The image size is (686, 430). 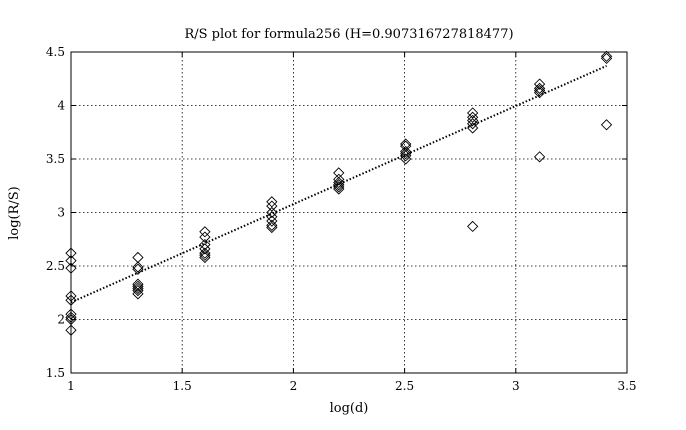 I want to click on y-tick-label: 4.5, so click(x=55, y=52).